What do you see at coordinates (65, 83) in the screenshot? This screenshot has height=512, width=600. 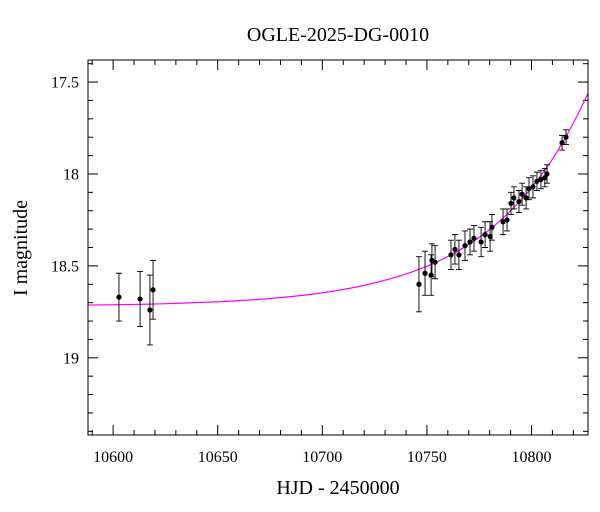 I see `y-tick-label: 17.5` at bounding box center [65, 83].